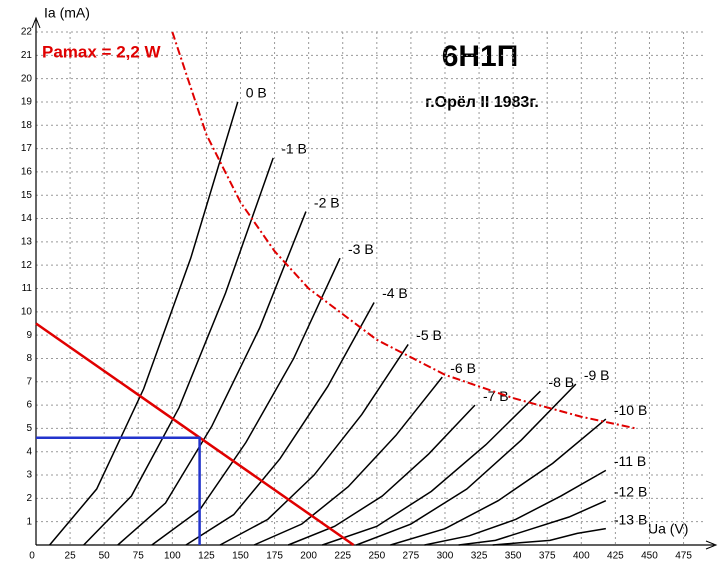  I want to click on y-tick-label: 9, so click(29, 335).